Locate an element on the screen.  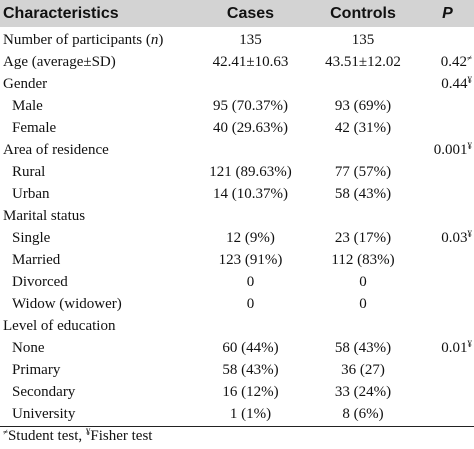
row-label: Gender is located at coordinates (25, 83).